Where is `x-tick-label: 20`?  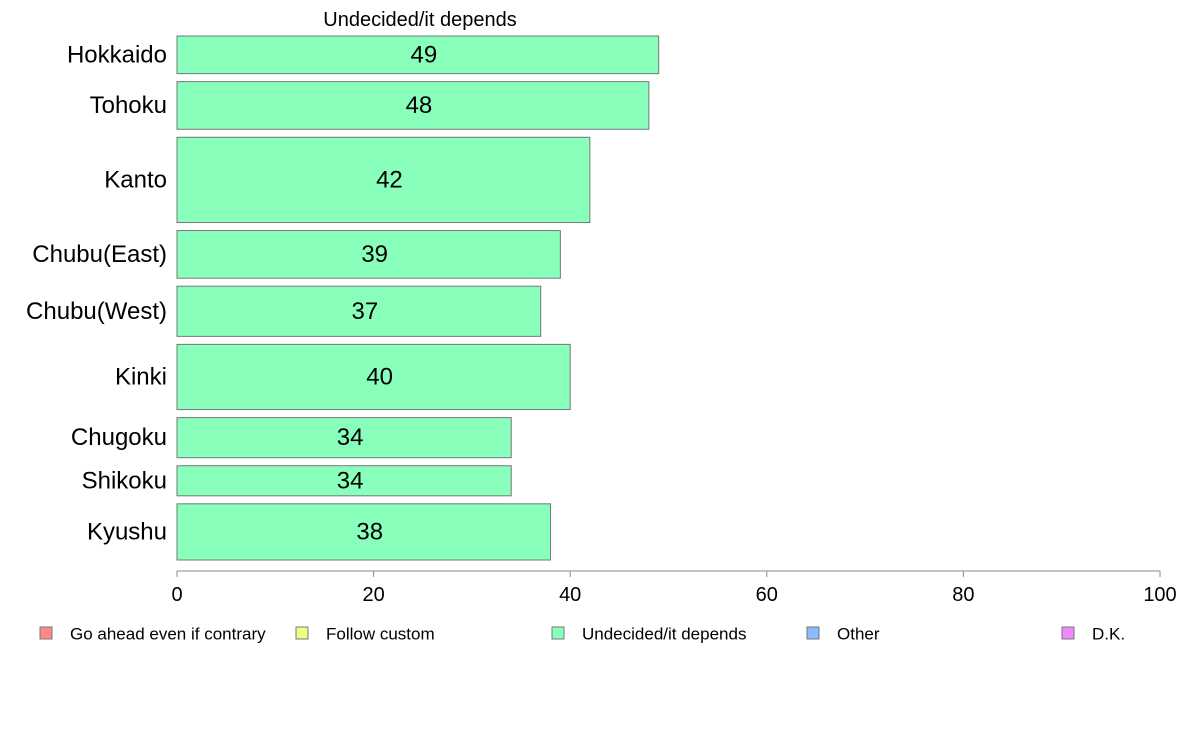
x-tick-label: 20 is located at coordinates (373, 595).